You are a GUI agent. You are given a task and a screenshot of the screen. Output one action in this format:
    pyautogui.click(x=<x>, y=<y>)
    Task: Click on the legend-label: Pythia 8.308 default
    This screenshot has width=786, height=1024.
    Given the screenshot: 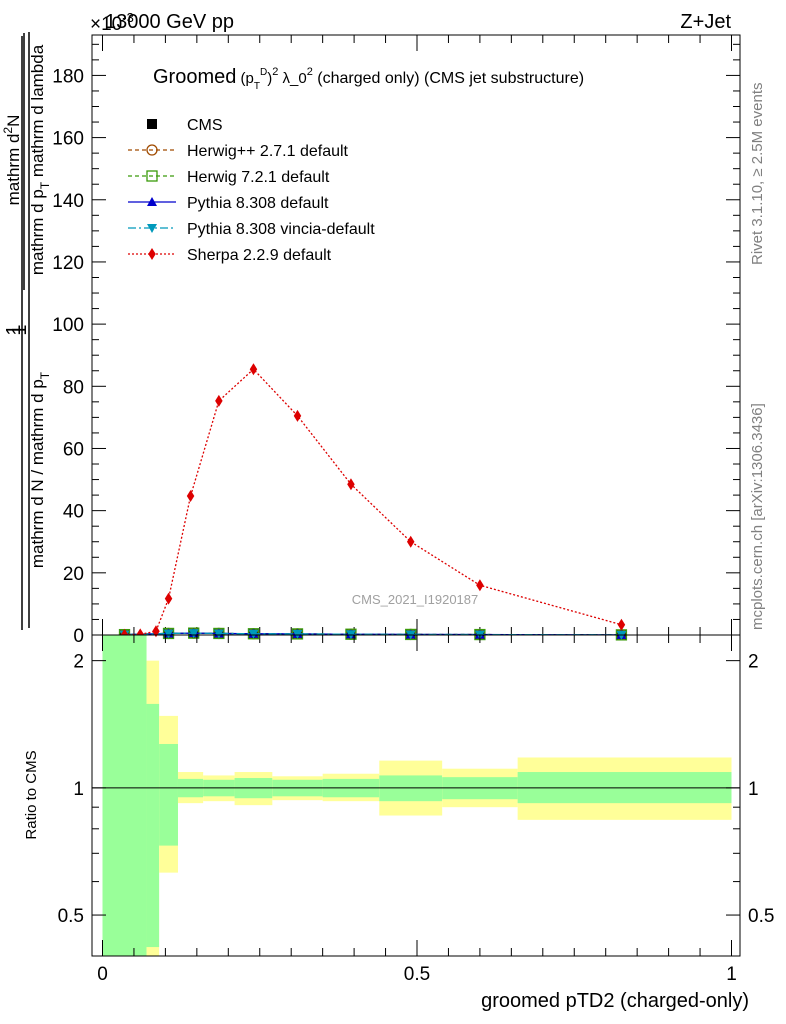 What is the action you would take?
    pyautogui.click(x=258, y=203)
    